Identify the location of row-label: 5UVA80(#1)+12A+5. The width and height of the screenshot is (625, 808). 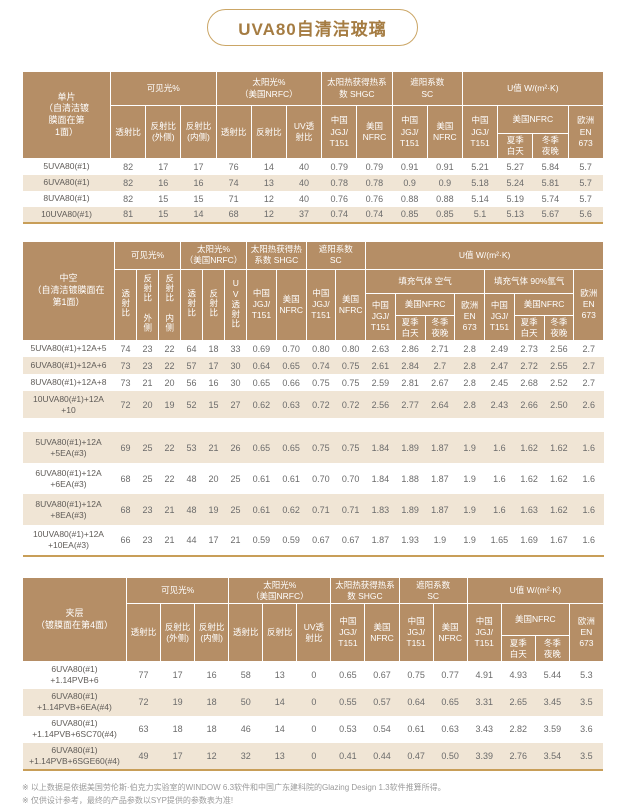
(68, 348).